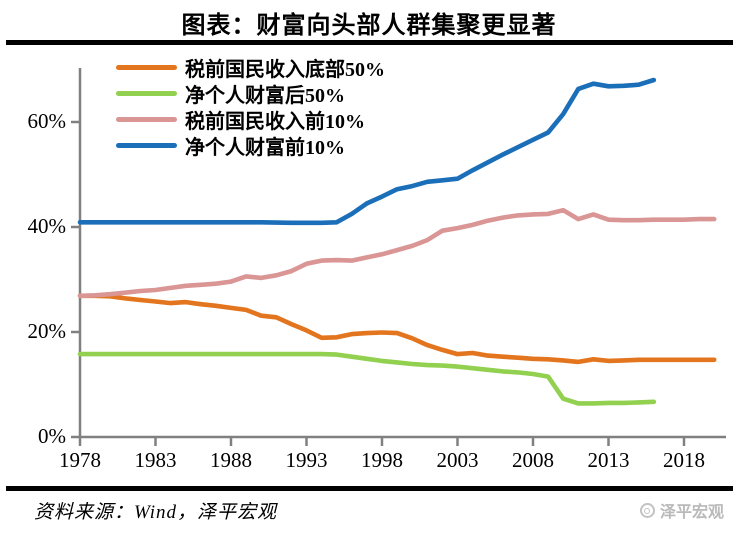  I want to click on x-tick-label: 1998, so click(382, 460).